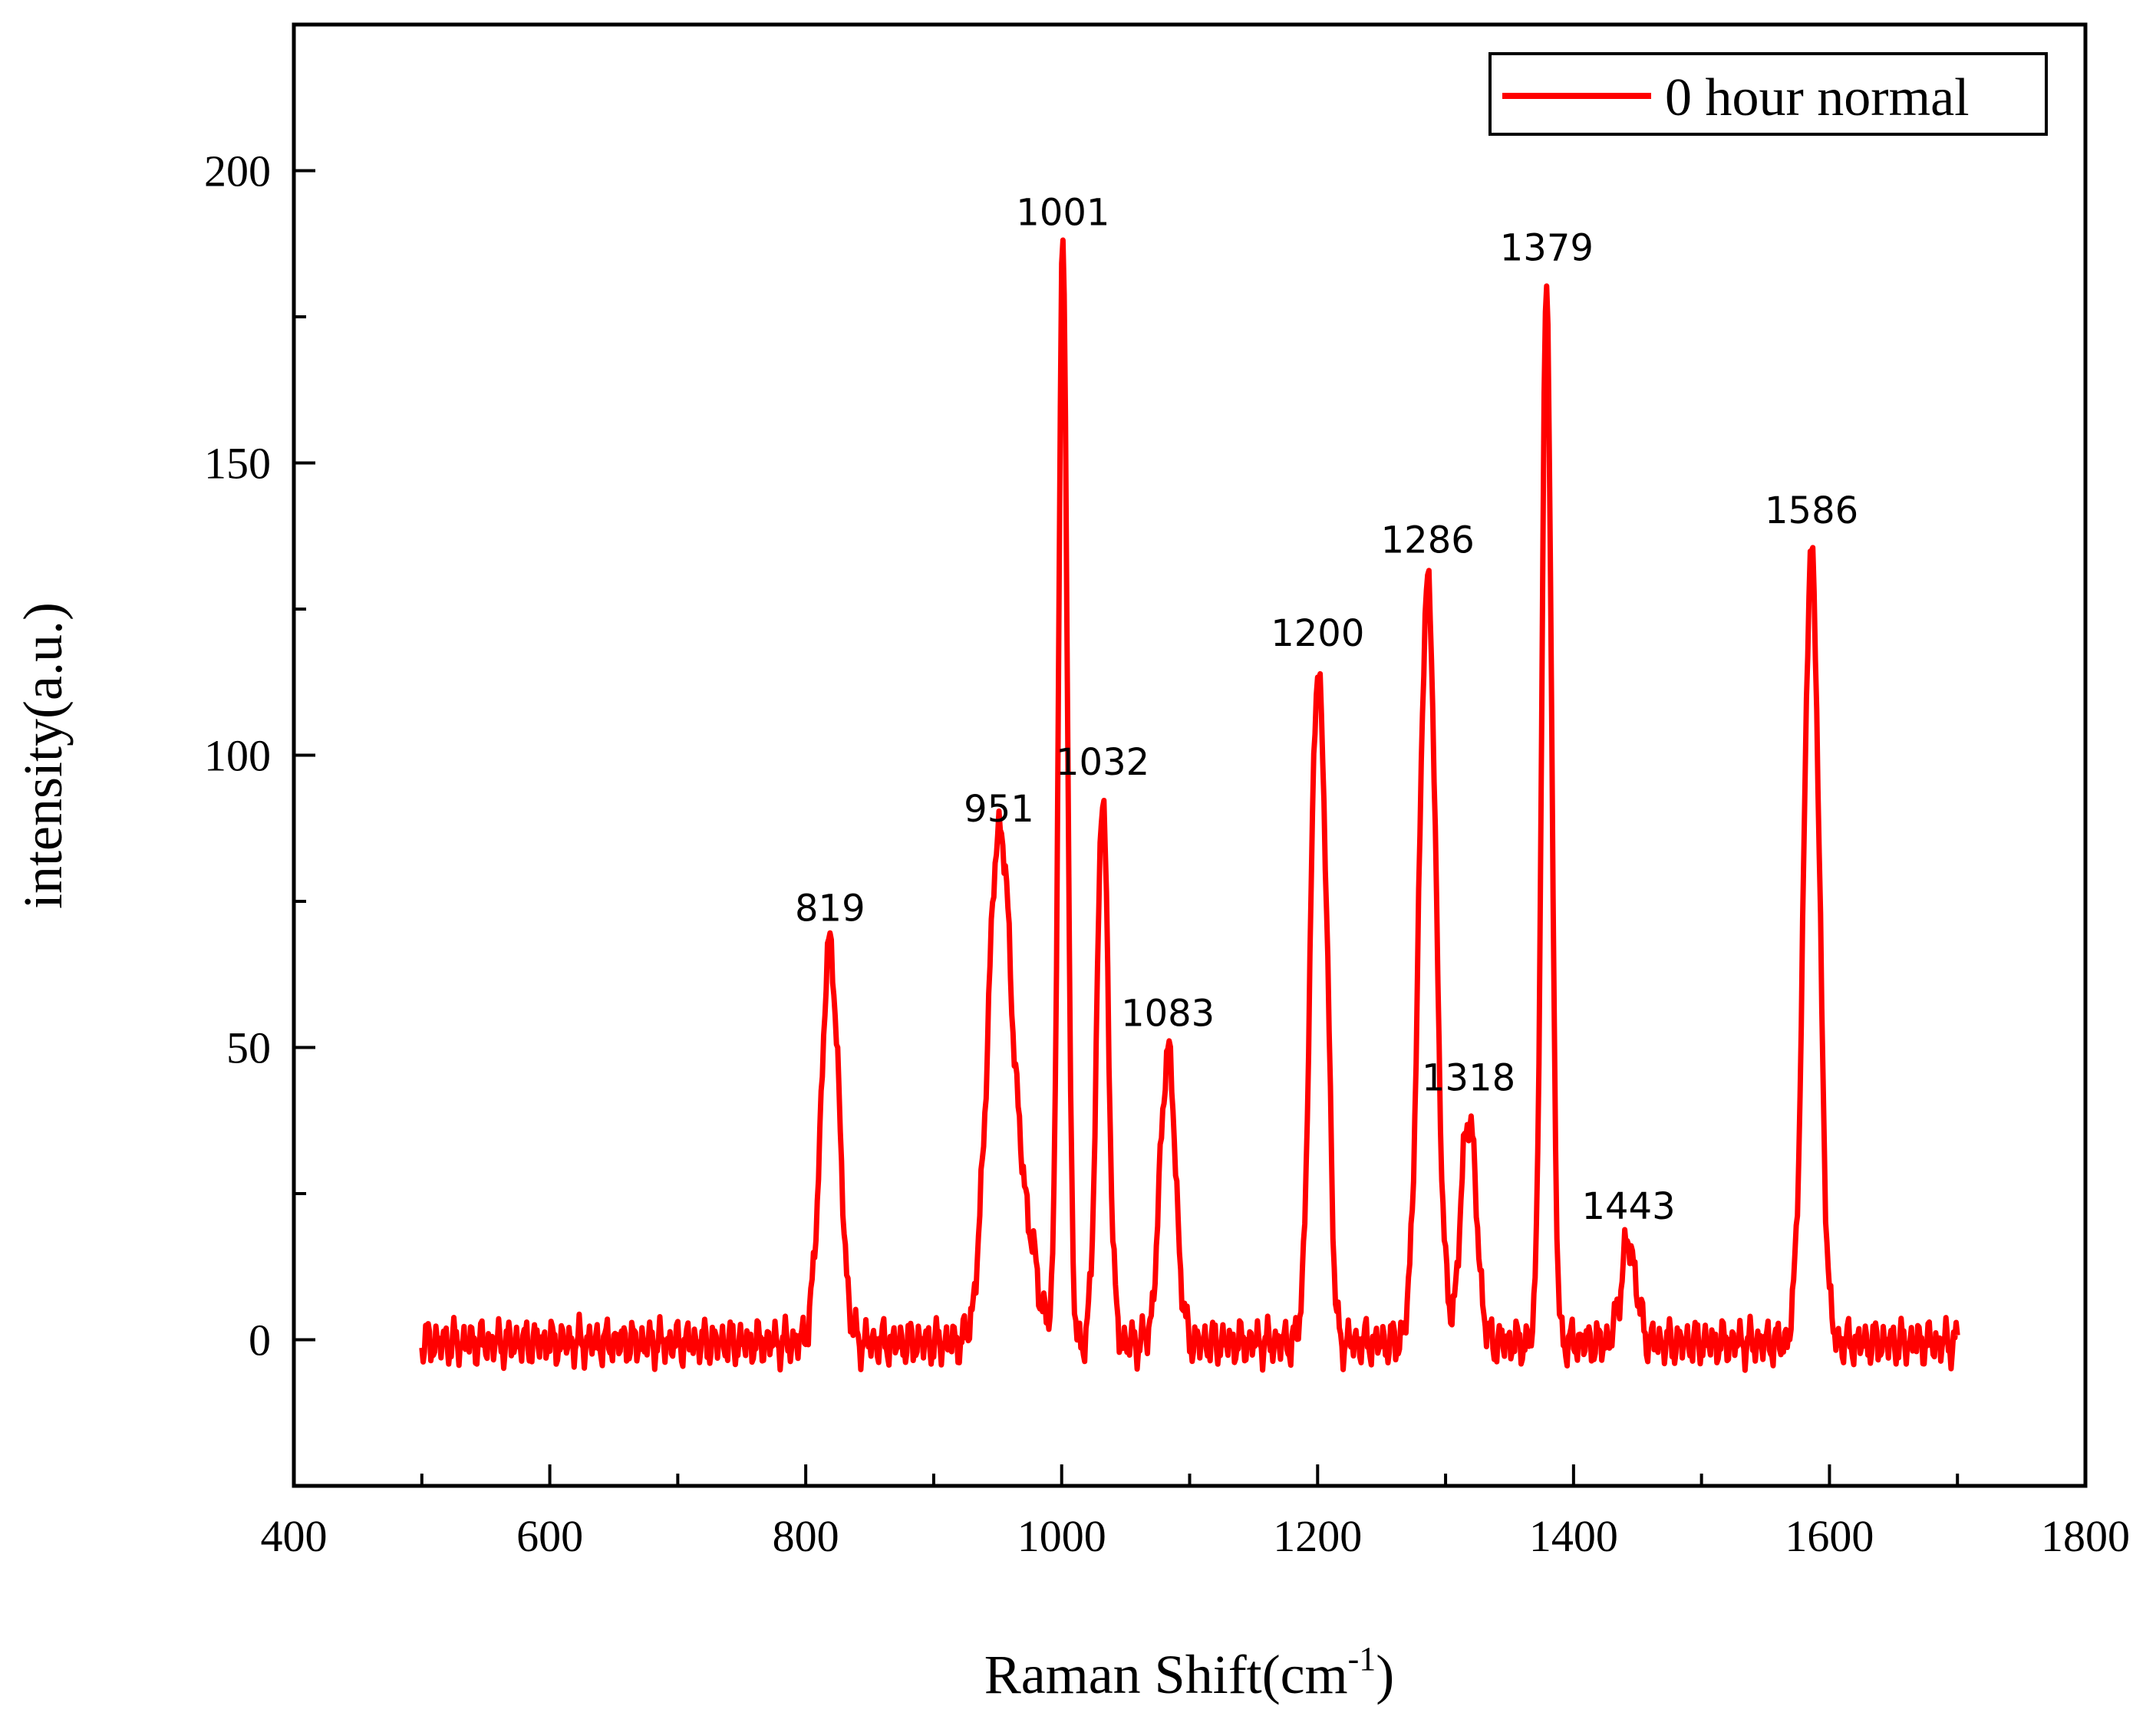 Image resolution: width=2156 pixels, height=1716 pixels. Describe the element at coordinates (1628, 1206) in the screenshot. I see `peak-label: 1443` at that location.